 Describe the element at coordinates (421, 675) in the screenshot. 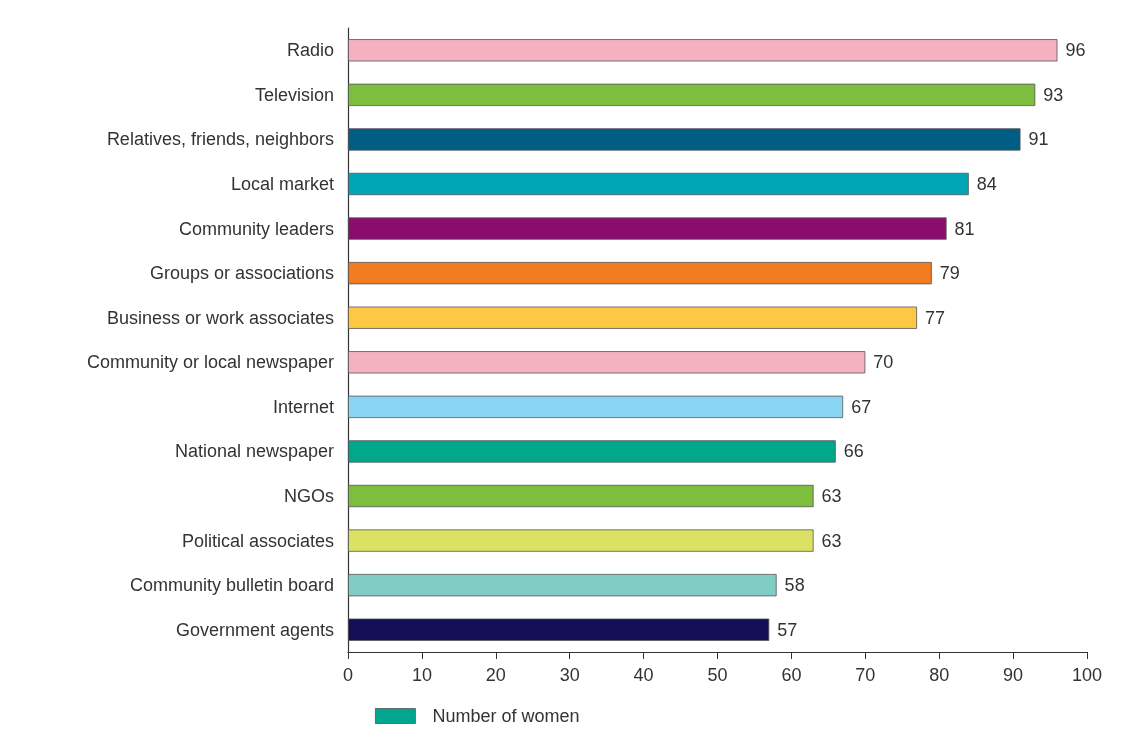

I see `x-tick-label: 10` at that location.